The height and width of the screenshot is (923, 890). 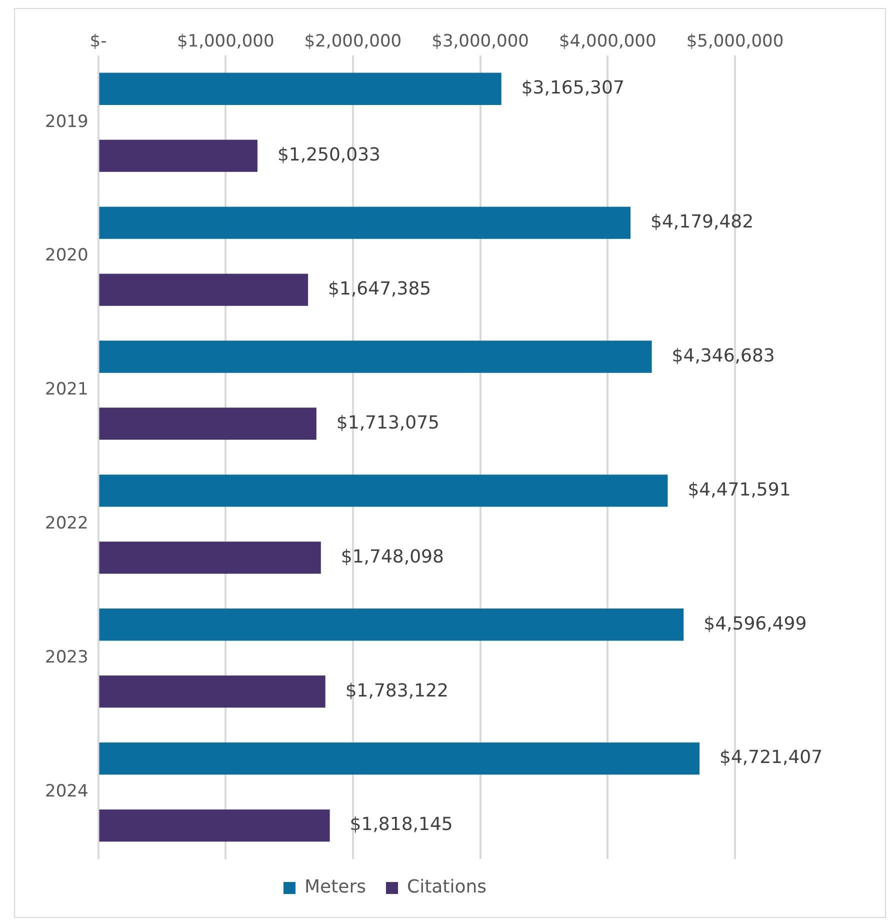 What do you see at coordinates (723, 355) in the screenshot?
I see `data-label: $4,346,683` at bounding box center [723, 355].